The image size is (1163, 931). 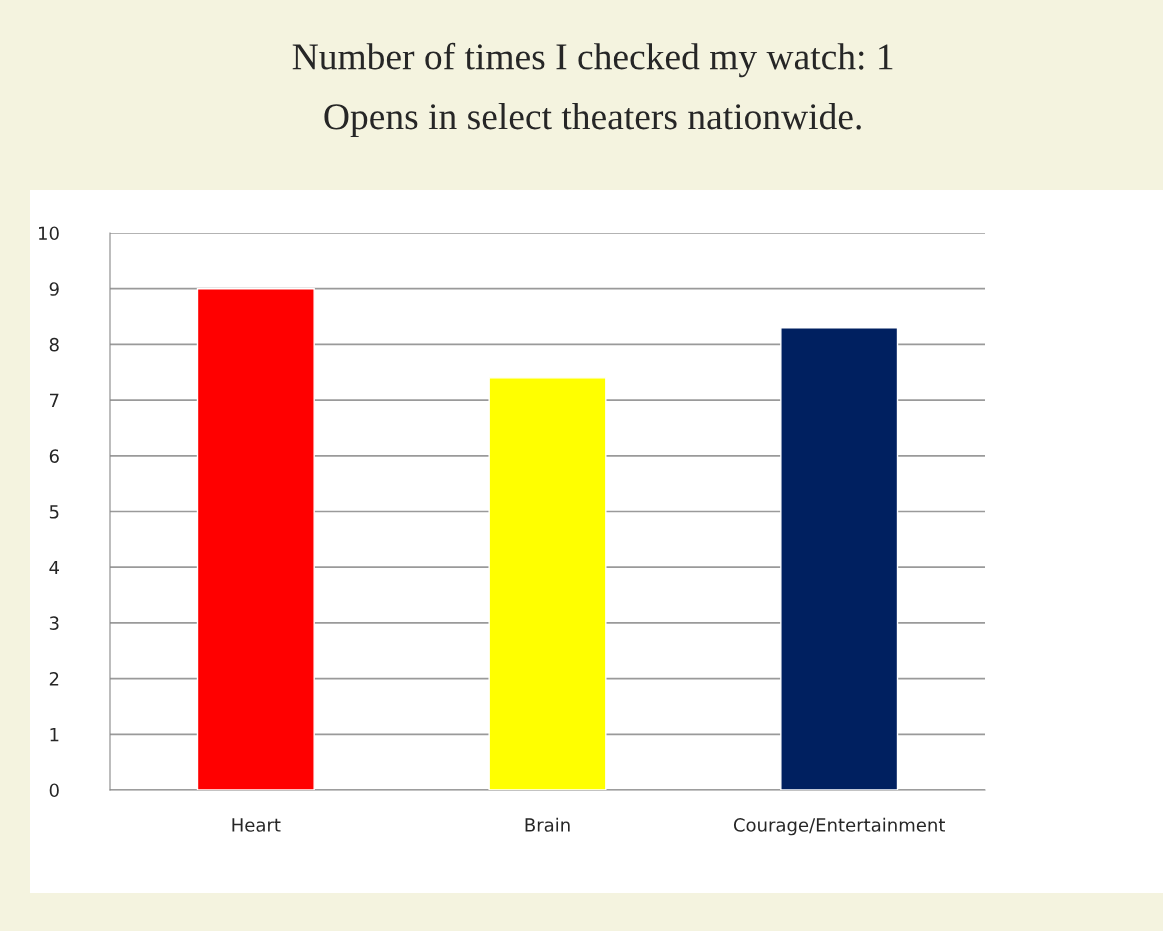 What do you see at coordinates (839, 826) in the screenshot?
I see `x-tick-label: Courage/Entertainment` at bounding box center [839, 826].